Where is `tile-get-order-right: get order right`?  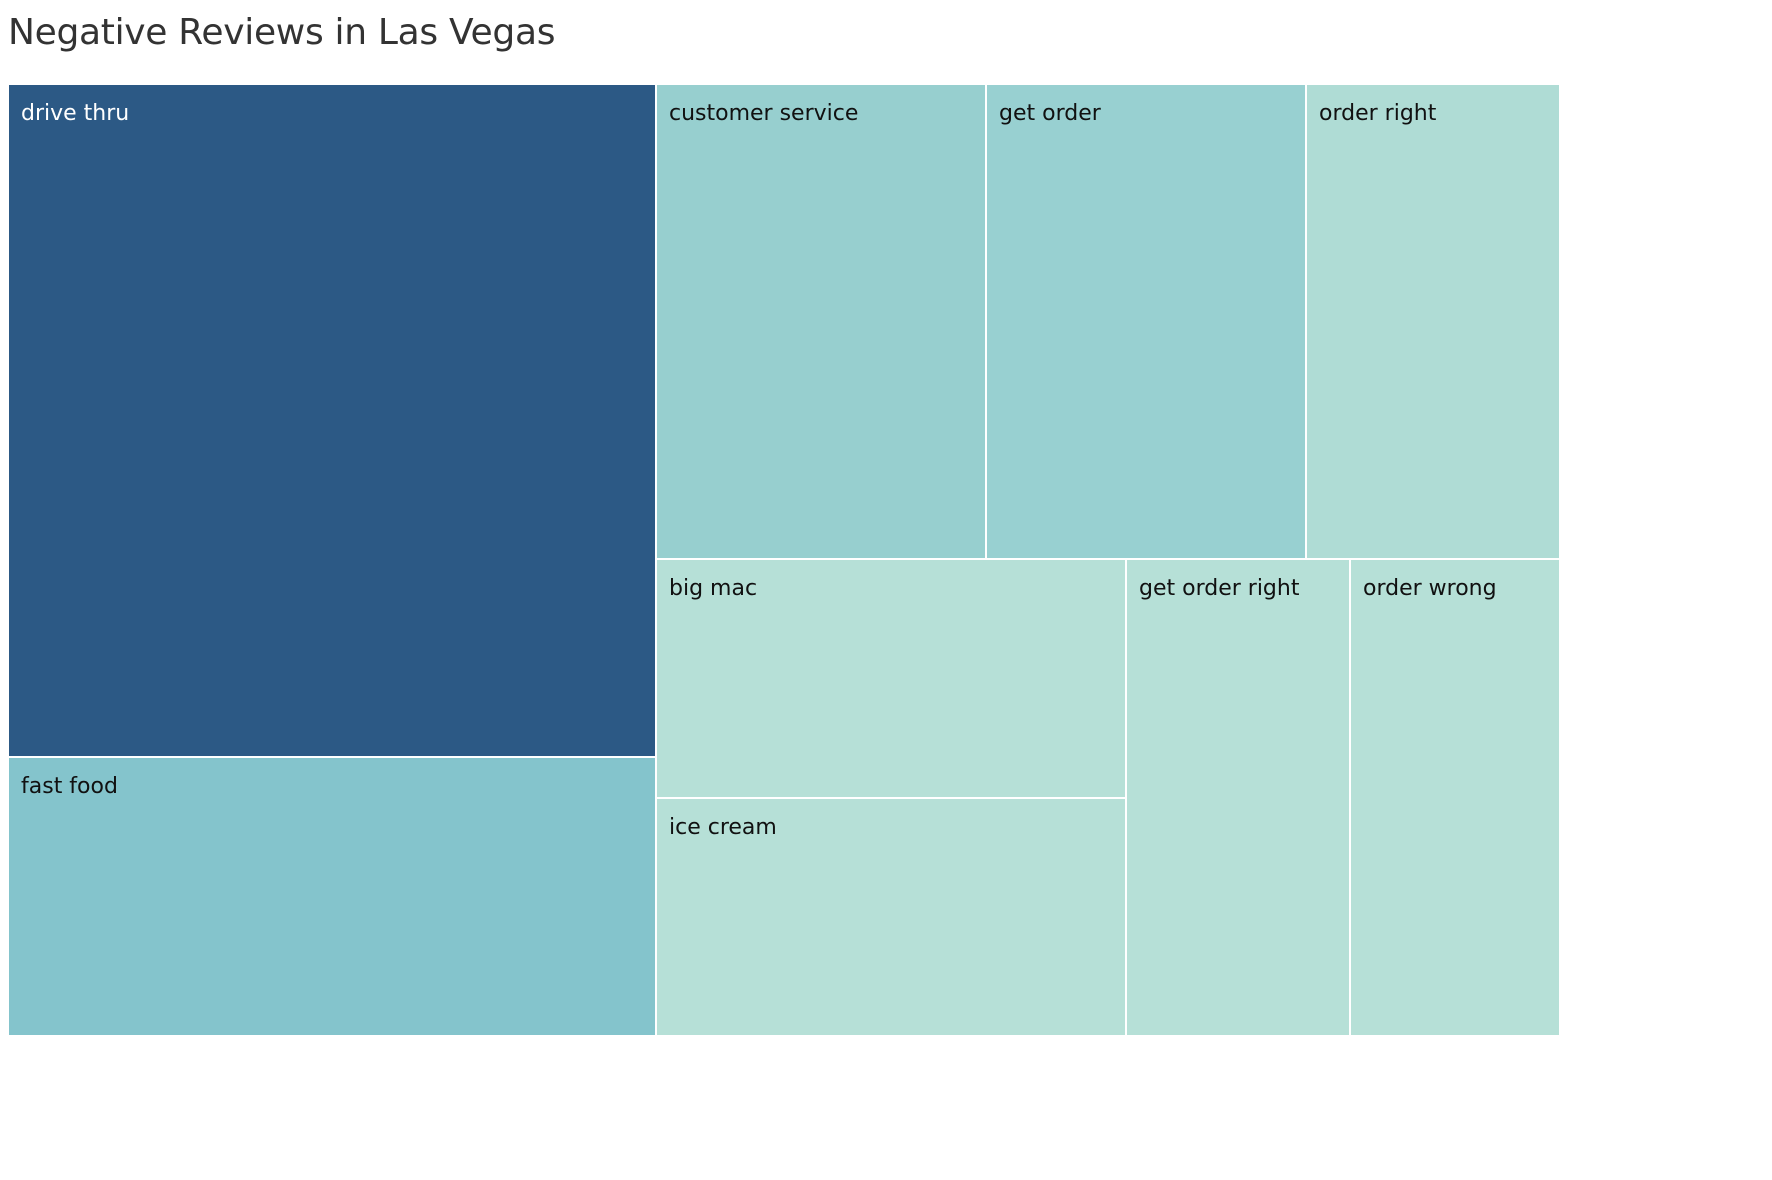
tile-get-order-right: get order right is located at coordinates (1238, 797).